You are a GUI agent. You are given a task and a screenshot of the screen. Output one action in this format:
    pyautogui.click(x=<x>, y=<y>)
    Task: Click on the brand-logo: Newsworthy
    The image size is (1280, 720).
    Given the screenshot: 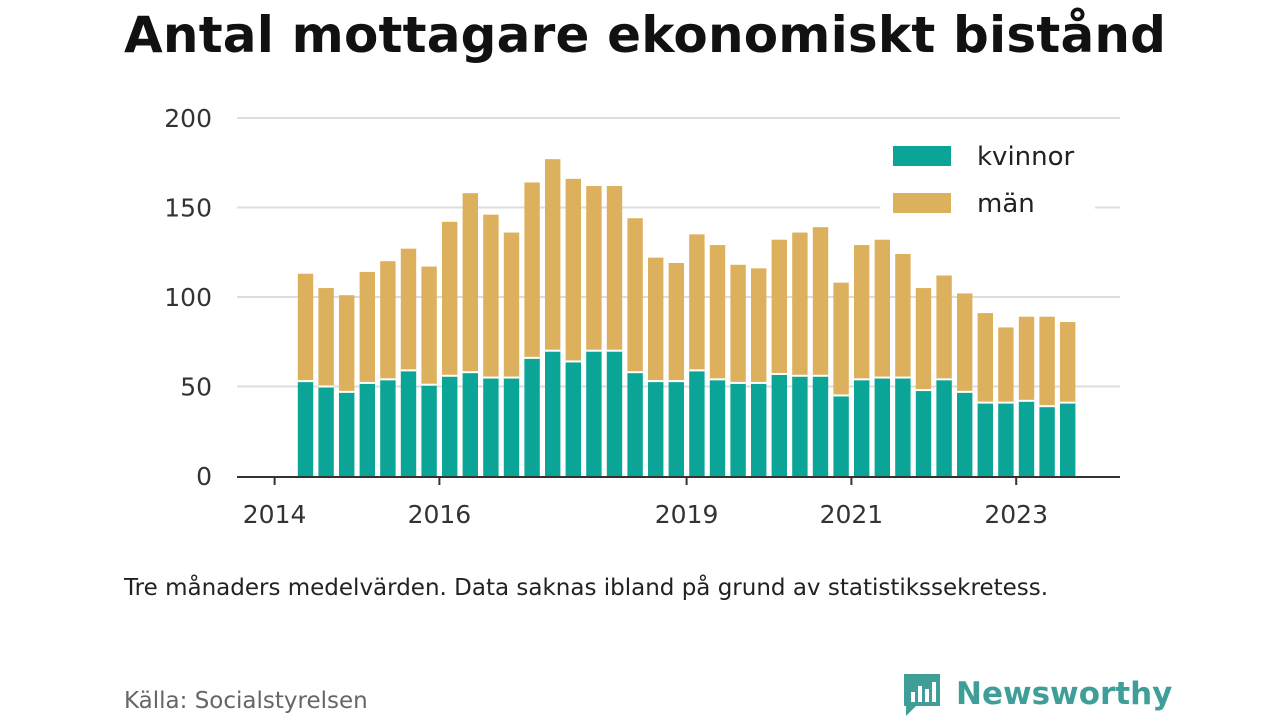 What is the action you would take?
    pyautogui.click(x=1037, y=694)
    